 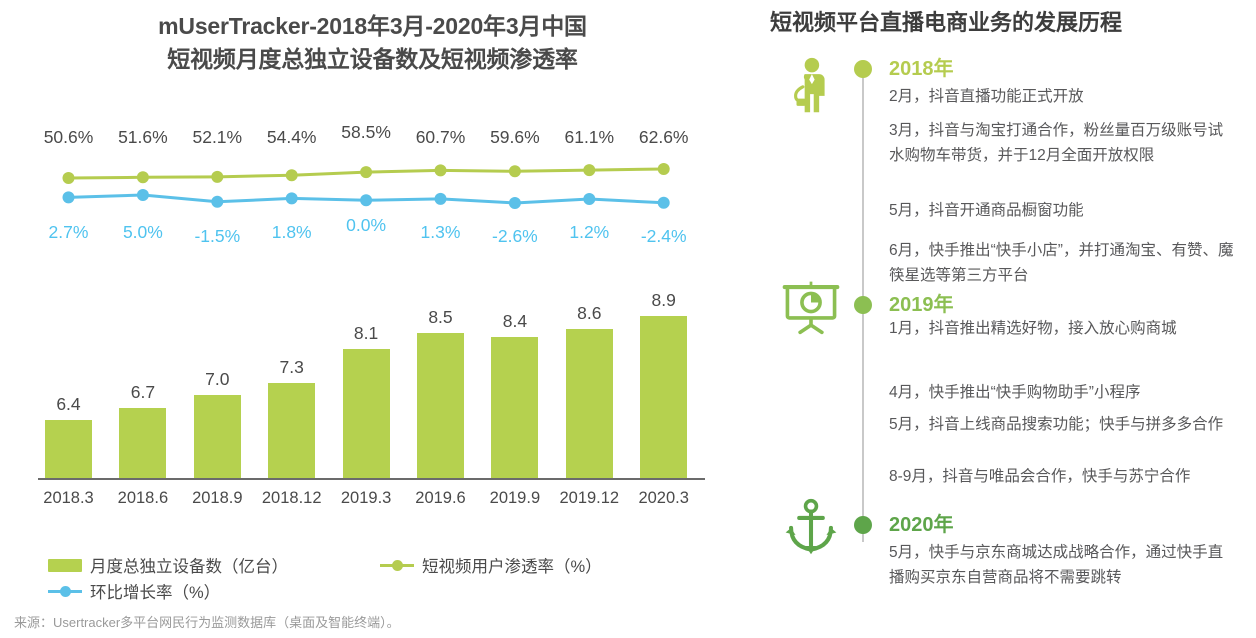 I want to click on timeline-entry: 2月，抖音直播功能正式开放, so click(x=986, y=96).